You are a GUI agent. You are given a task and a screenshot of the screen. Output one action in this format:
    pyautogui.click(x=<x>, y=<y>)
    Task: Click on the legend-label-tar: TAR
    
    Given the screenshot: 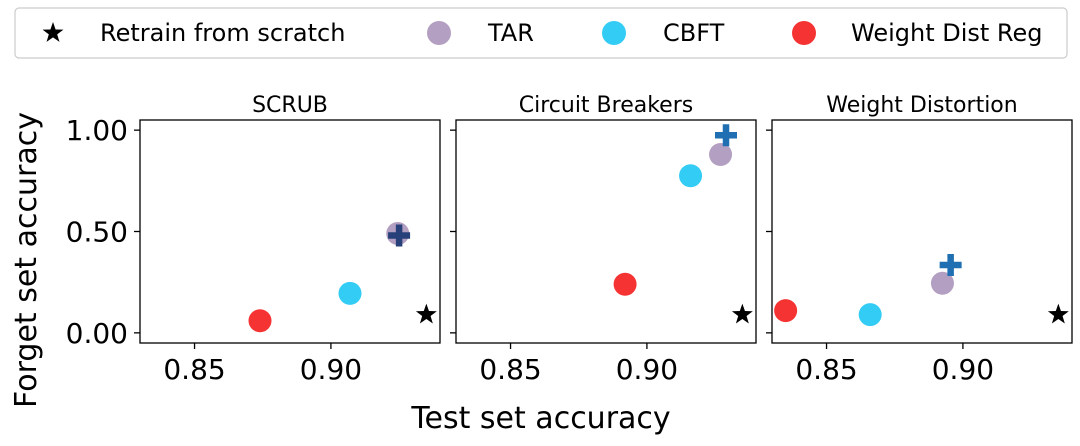 What is the action you would take?
    pyautogui.click(x=510, y=33)
    